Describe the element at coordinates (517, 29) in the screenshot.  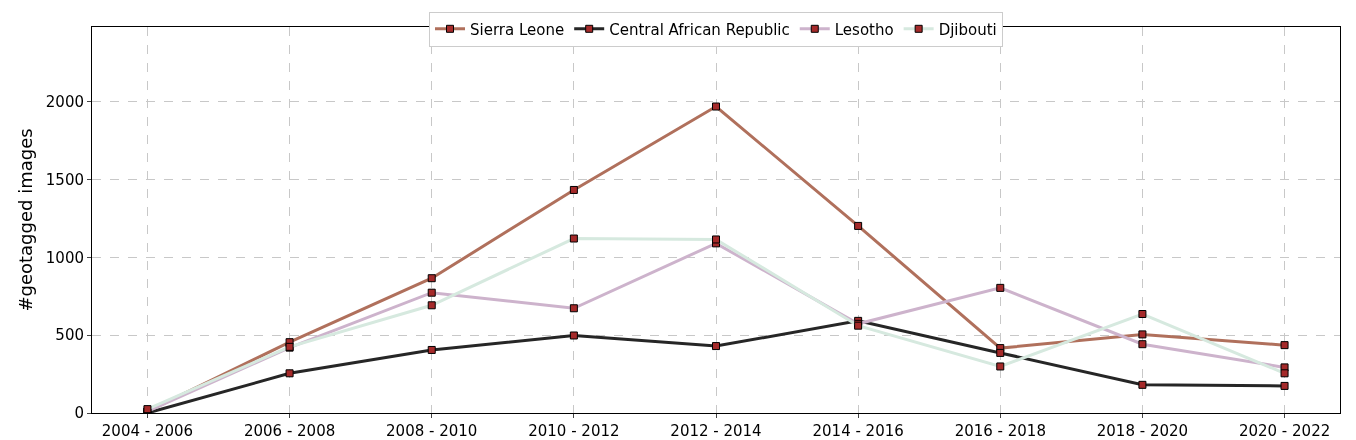
I see `legend-label: Sierra Leone` at that location.